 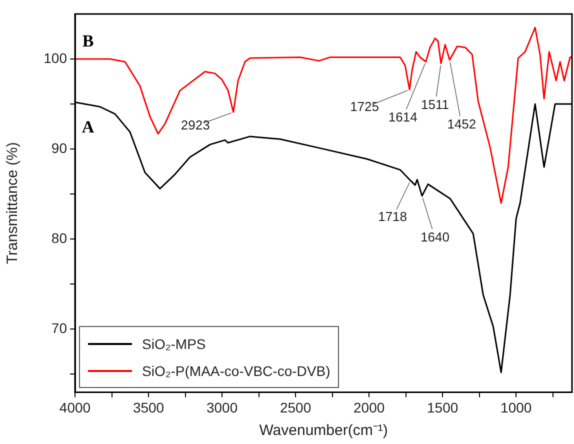 I want to click on y-axis-title: Transmittance (%), so click(x=13, y=203).